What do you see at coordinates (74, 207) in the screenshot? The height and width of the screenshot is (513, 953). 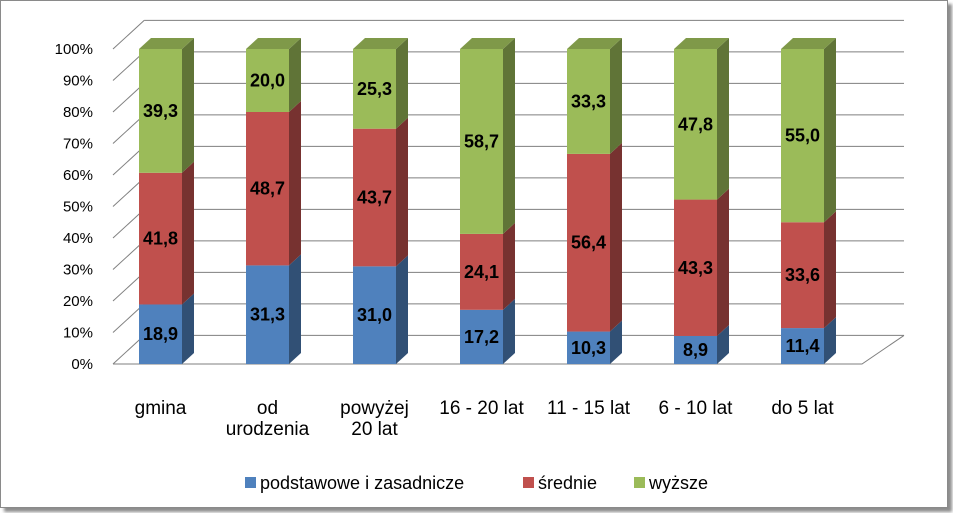 I see `y-axis-ticks: 0% 10% 20% 30% 40% 50% 60% 70% 80% 90% 100%` at bounding box center [74, 207].